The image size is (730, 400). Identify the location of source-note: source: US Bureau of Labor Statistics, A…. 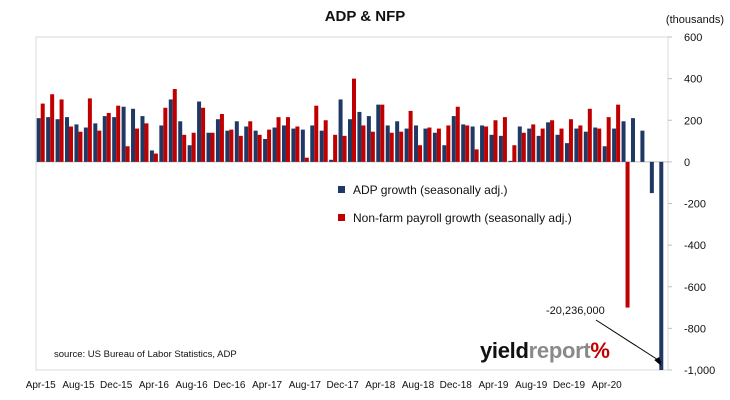
(145, 354).